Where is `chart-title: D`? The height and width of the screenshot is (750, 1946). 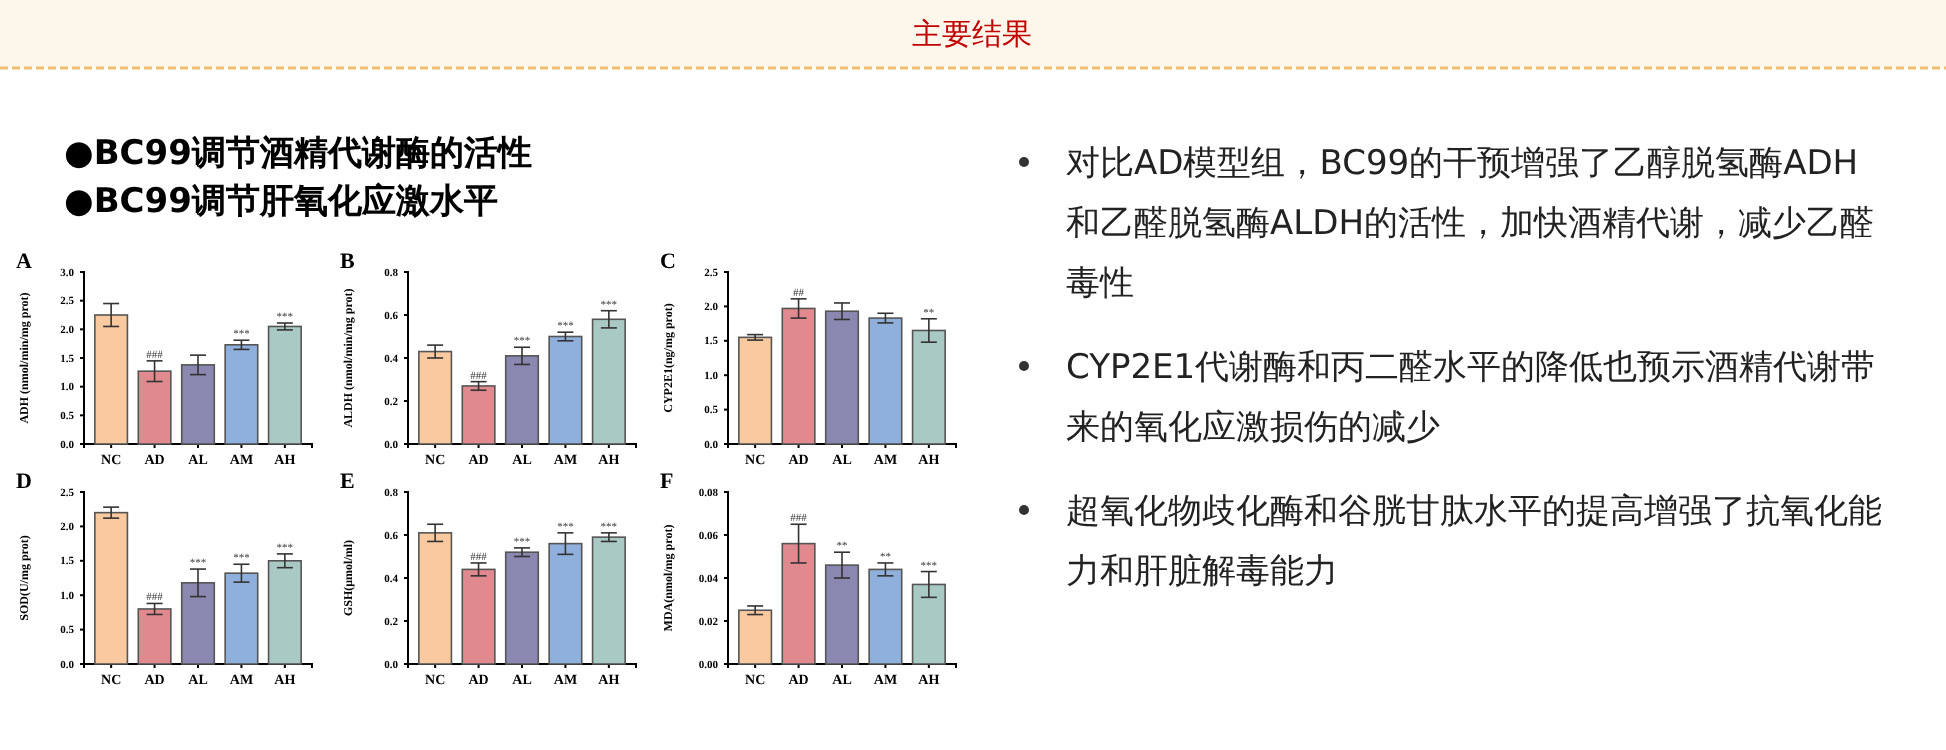
chart-title: D is located at coordinates (24, 482).